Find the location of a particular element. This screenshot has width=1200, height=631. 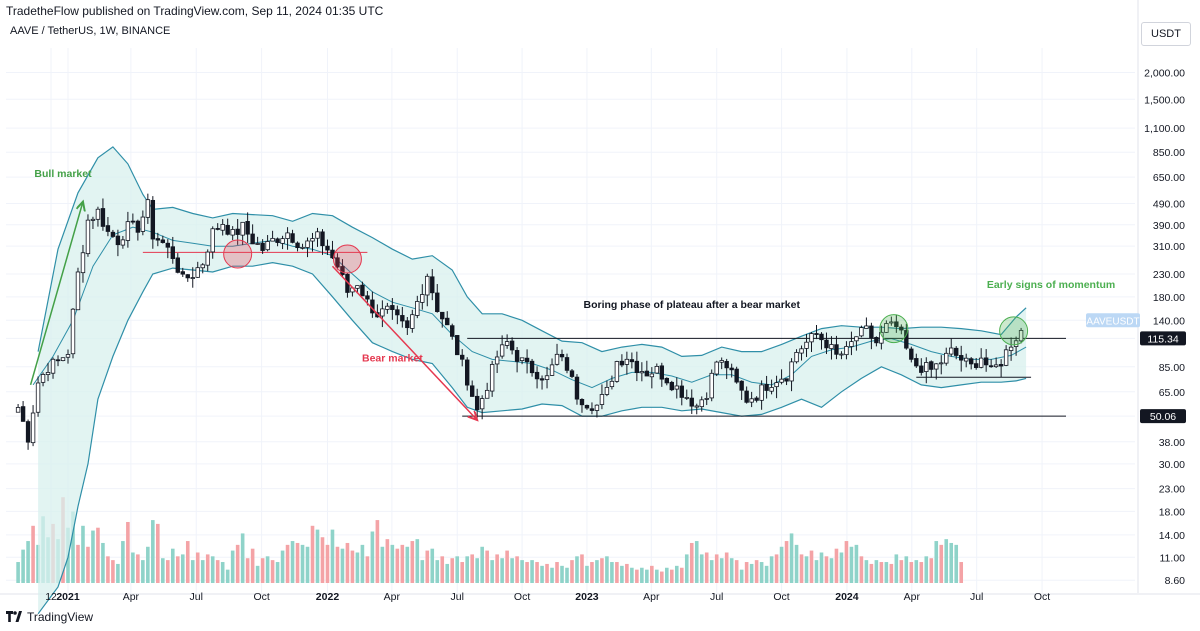

price-tick-label: 11.00 is located at coordinates (1173, 558).